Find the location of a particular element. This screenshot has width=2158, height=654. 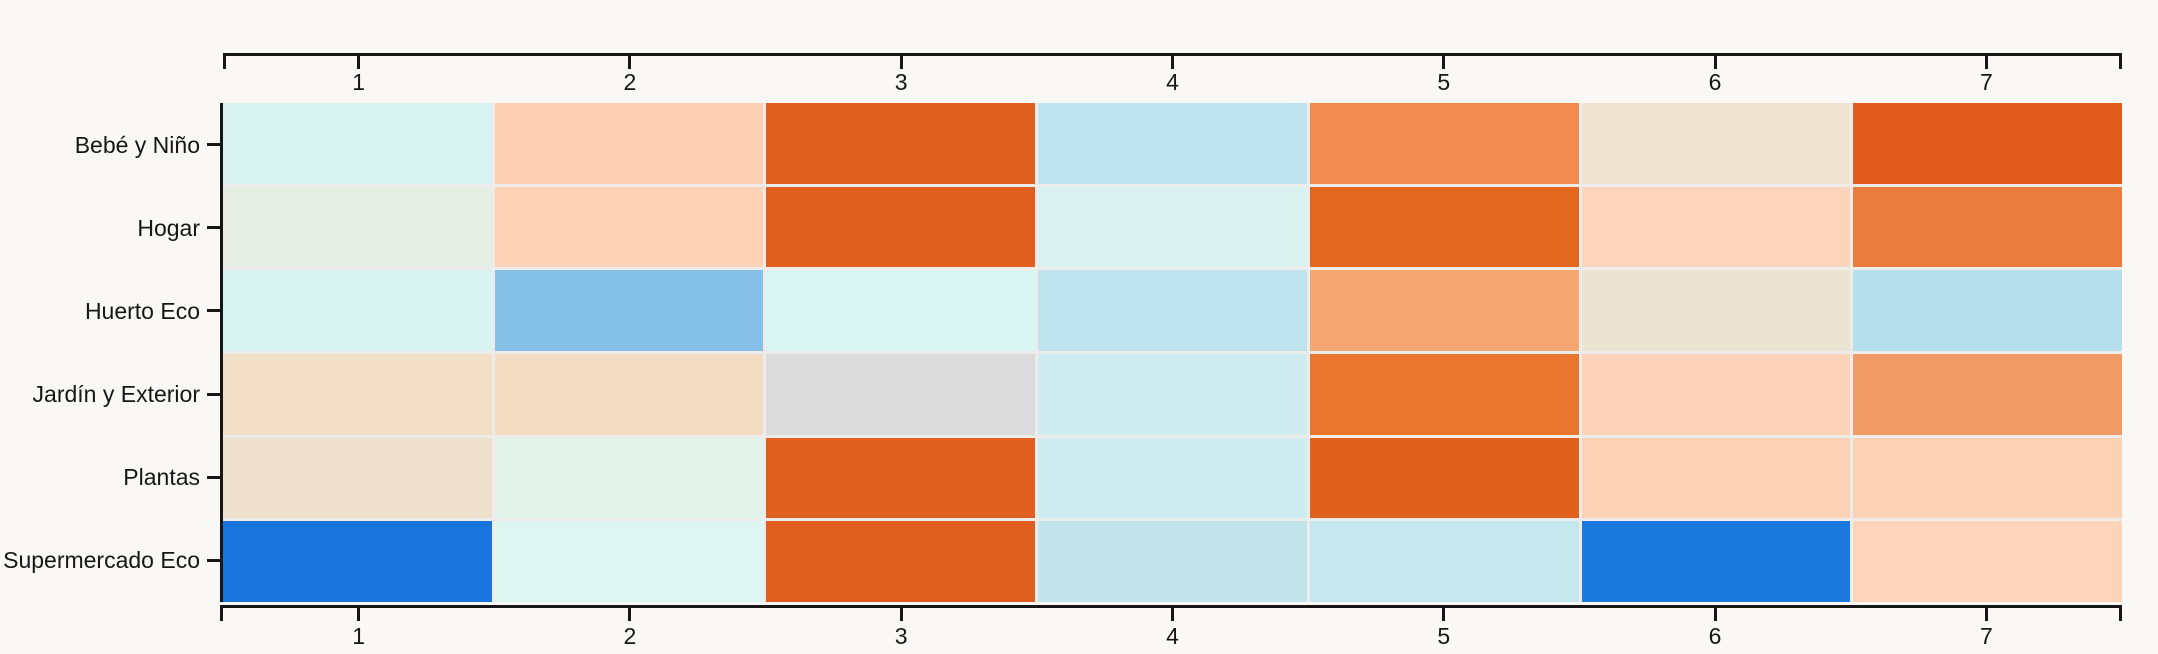

heatmap-cell-r2-c2 is located at coordinates (629, 227).